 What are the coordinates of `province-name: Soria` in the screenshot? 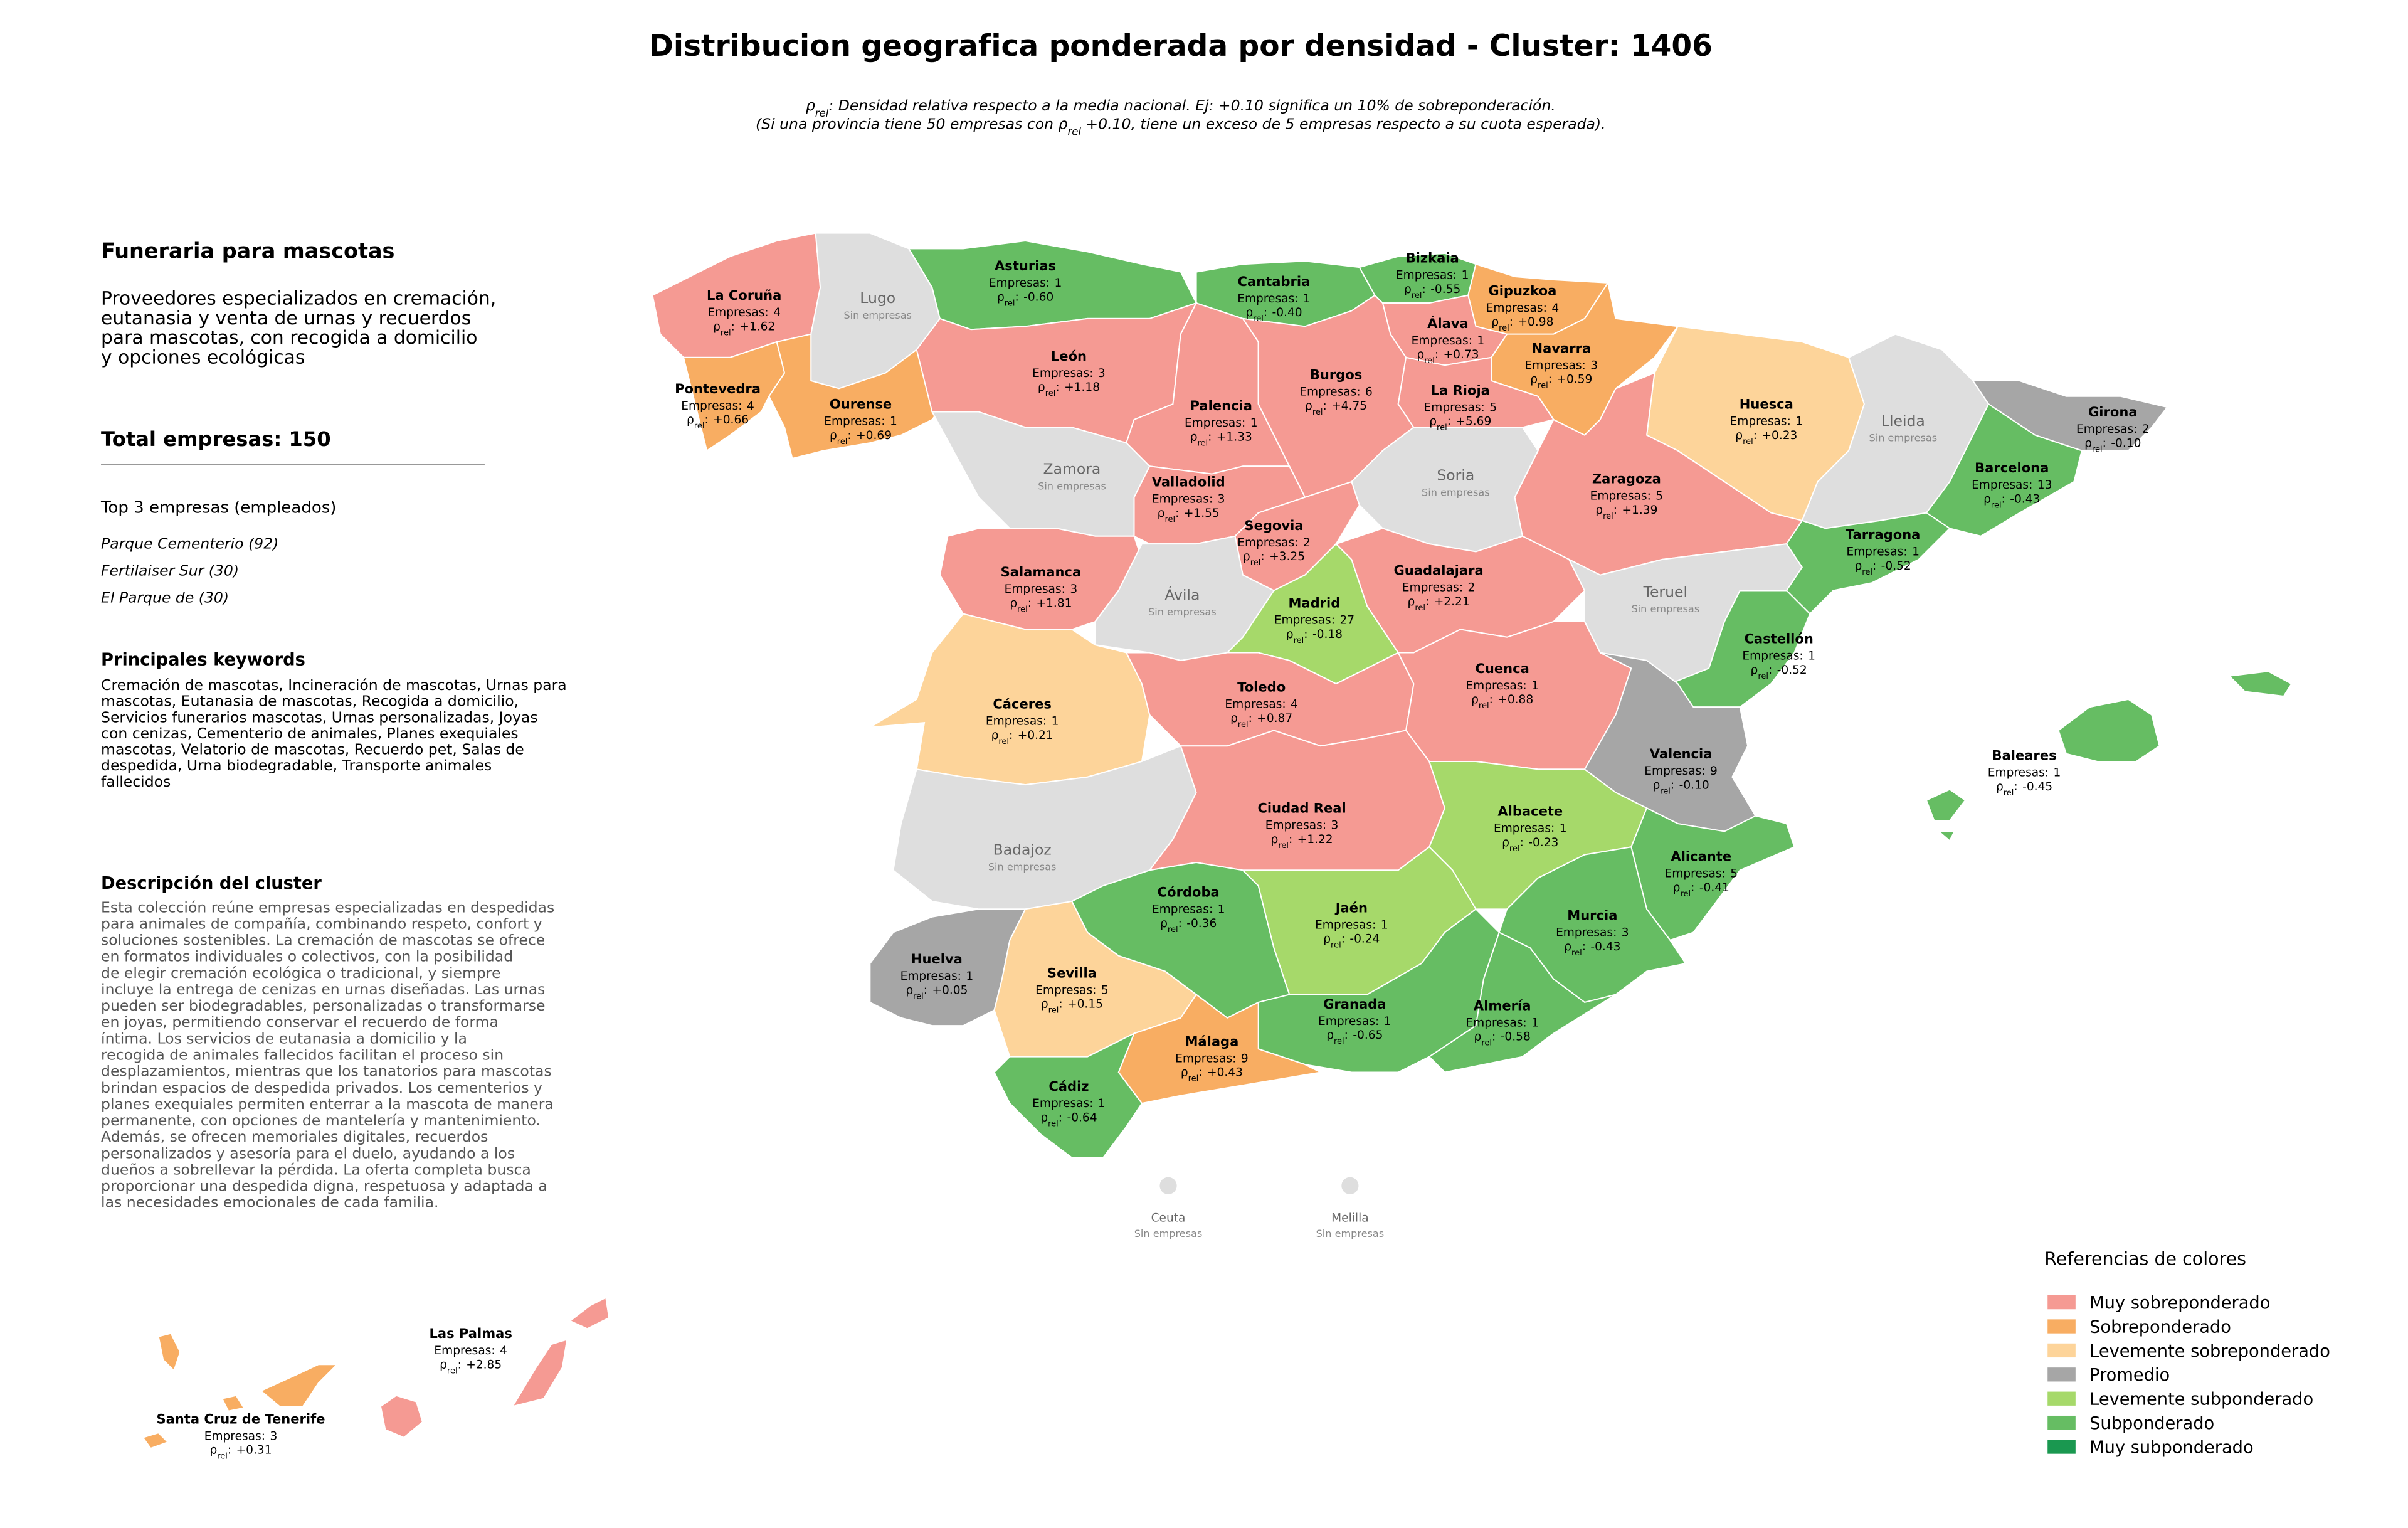 It's located at (1456, 475).